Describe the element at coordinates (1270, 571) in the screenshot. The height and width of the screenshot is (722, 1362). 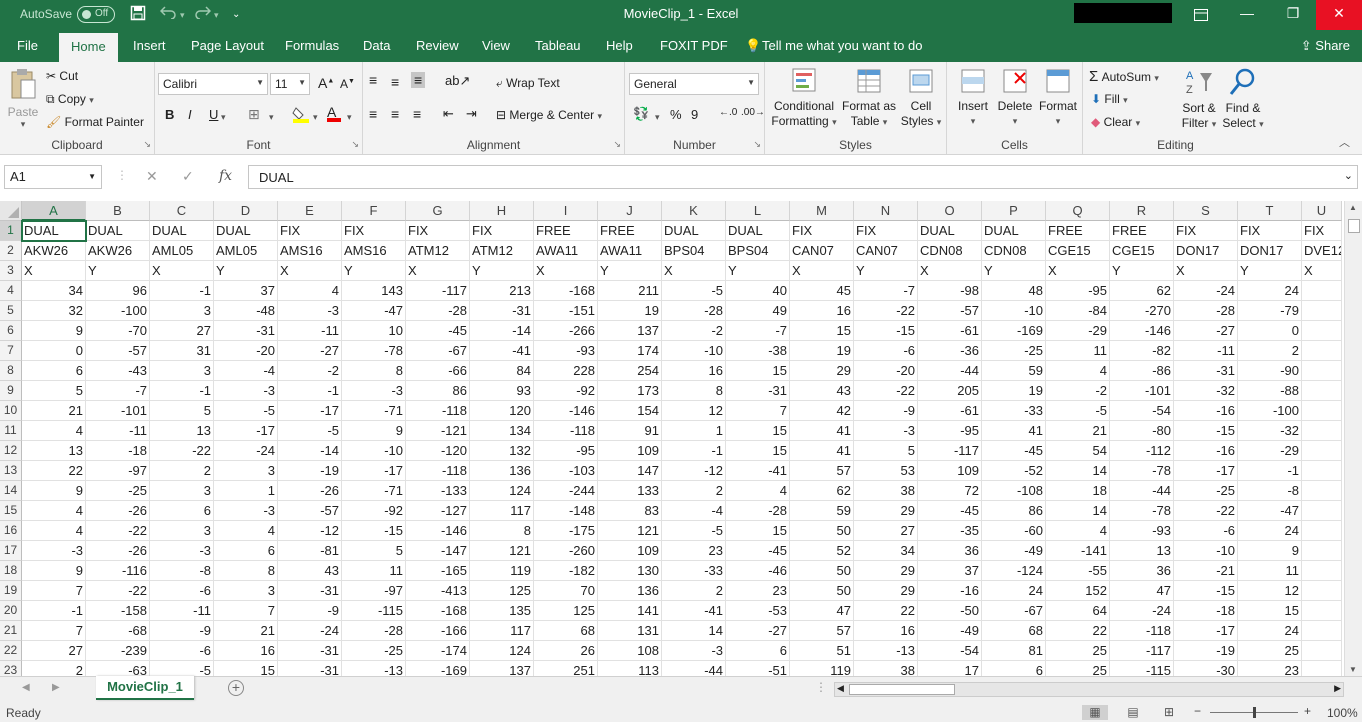
I see `cell-t18: 11` at that location.